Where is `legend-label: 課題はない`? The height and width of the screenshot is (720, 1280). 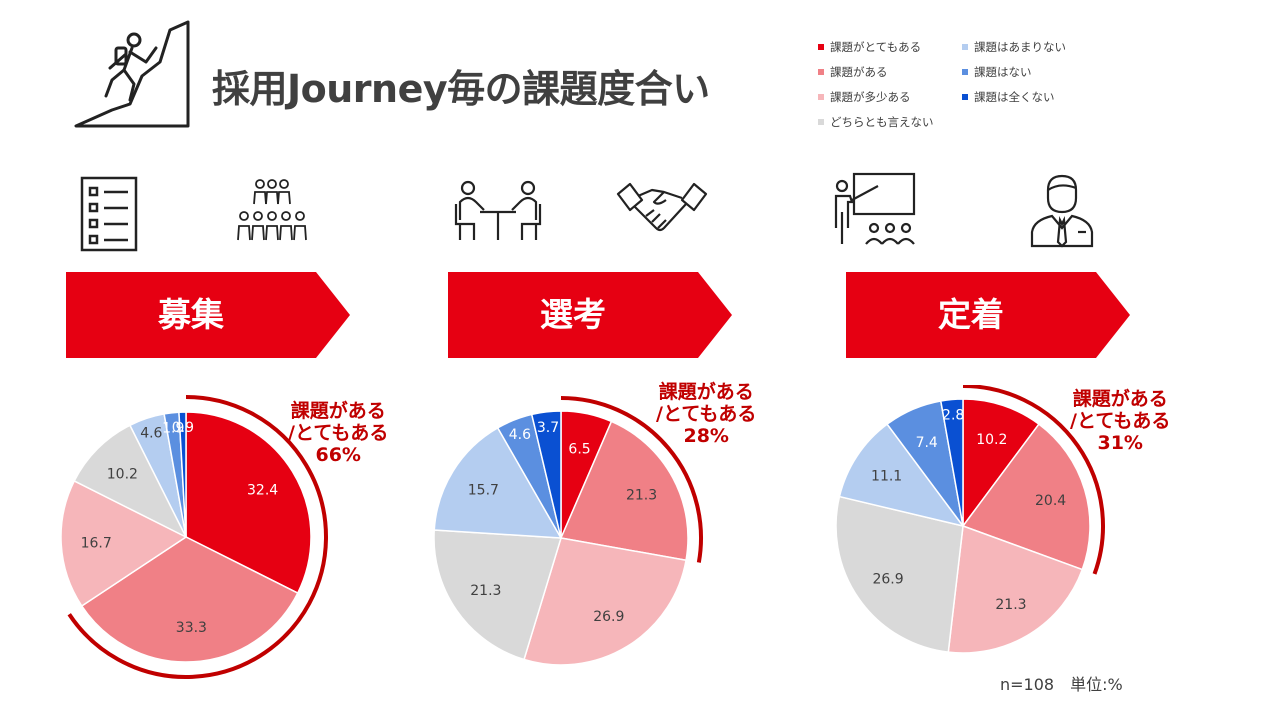
legend-label: 課題はない is located at coordinates (1003, 72).